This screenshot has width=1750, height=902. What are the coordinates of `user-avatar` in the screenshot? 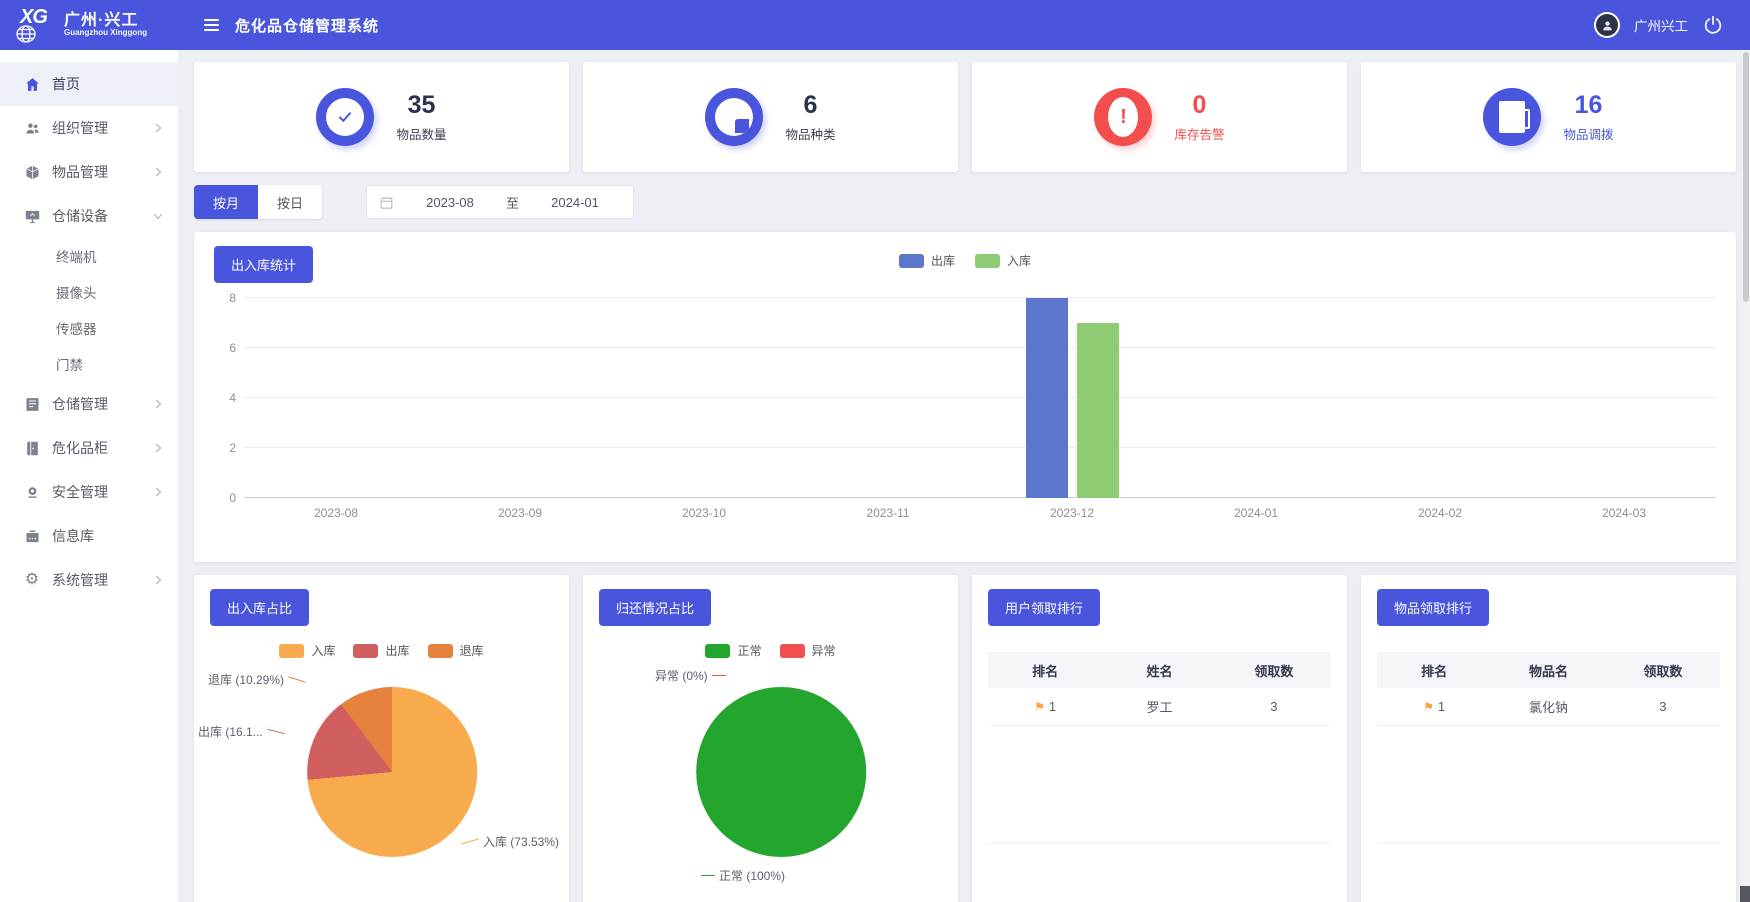 It's located at (1607, 25).